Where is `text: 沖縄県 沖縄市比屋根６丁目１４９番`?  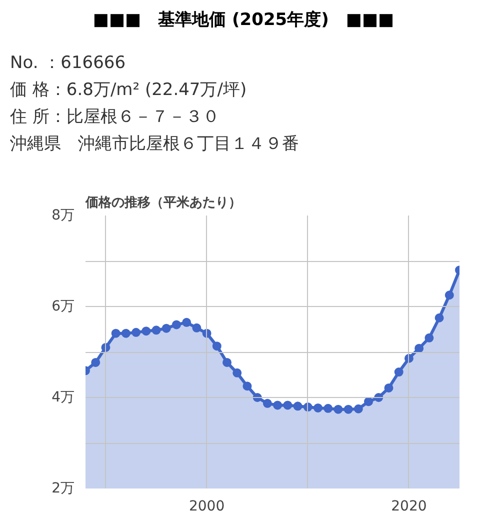
text: 沖縄県 沖縄市比屋根６丁目１４９番 is located at coordinates (154, 144).